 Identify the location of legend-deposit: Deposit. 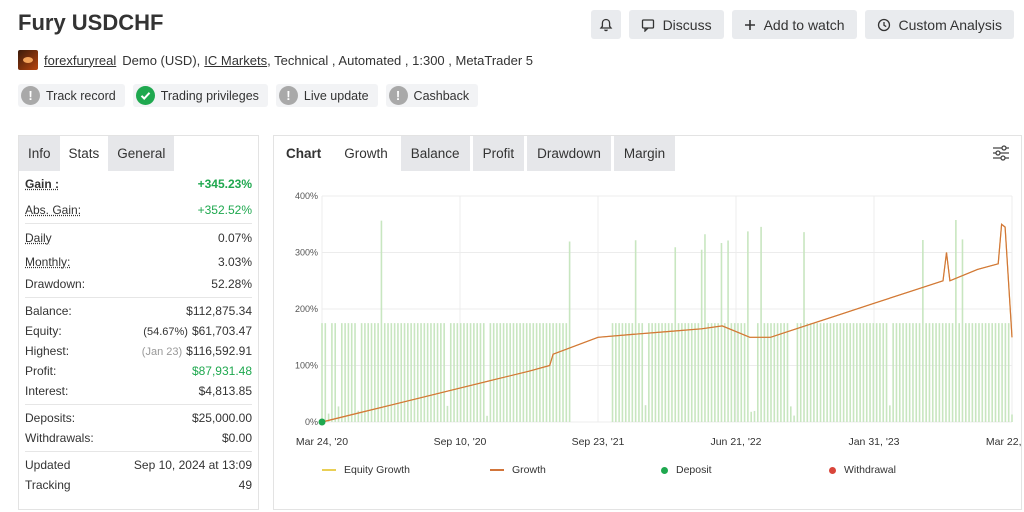
(686, 470).